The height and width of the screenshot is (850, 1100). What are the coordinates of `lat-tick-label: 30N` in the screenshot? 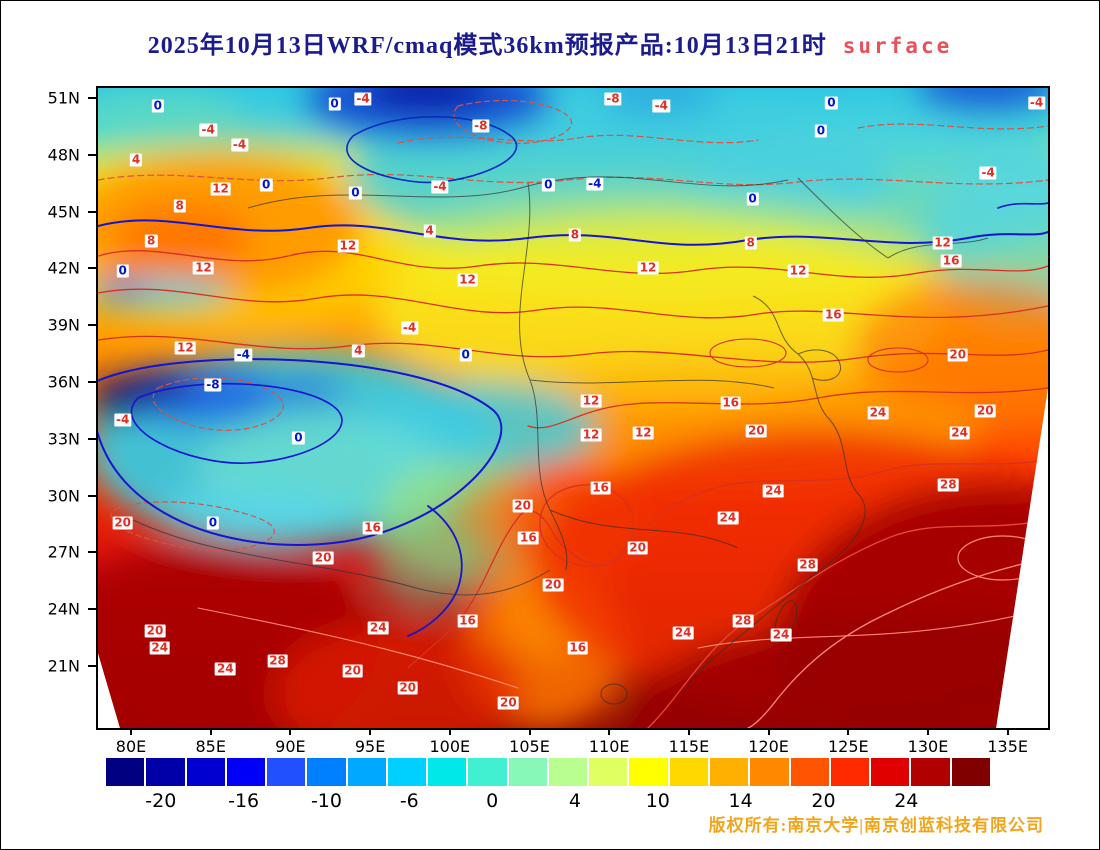 It's located at (63, 496).